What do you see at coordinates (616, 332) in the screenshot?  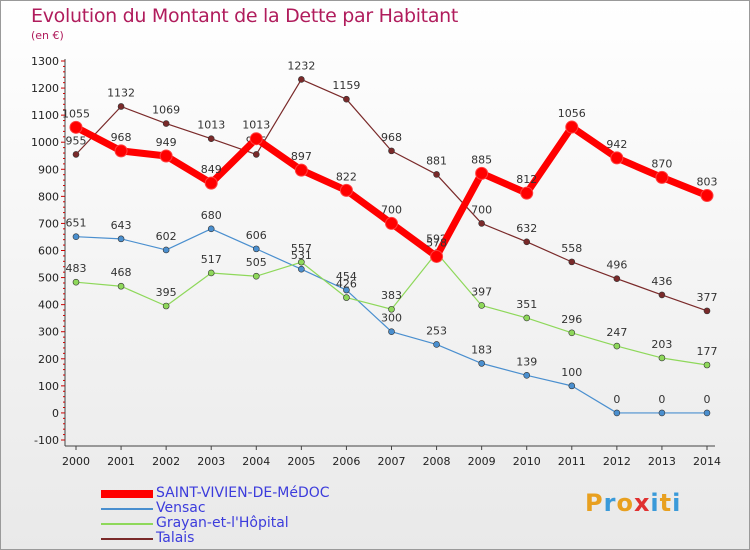 I see `data-label-grayan-et-l-hopital: 247` at bounding box center [616, 332].